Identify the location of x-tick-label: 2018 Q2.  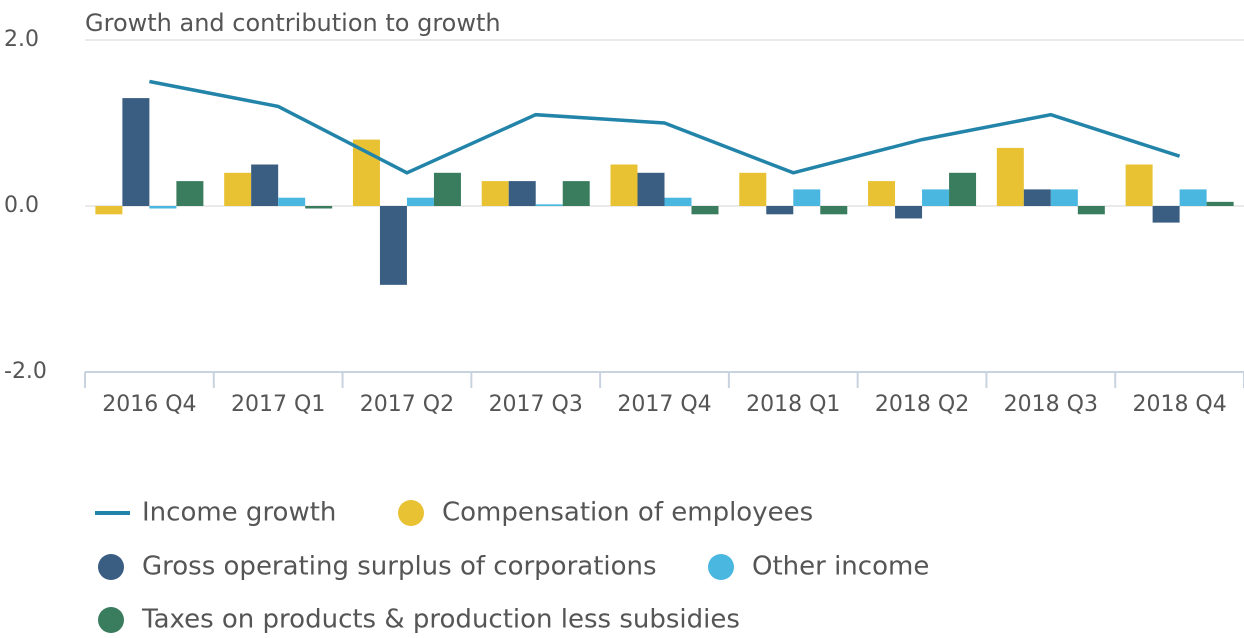
(922, 404).